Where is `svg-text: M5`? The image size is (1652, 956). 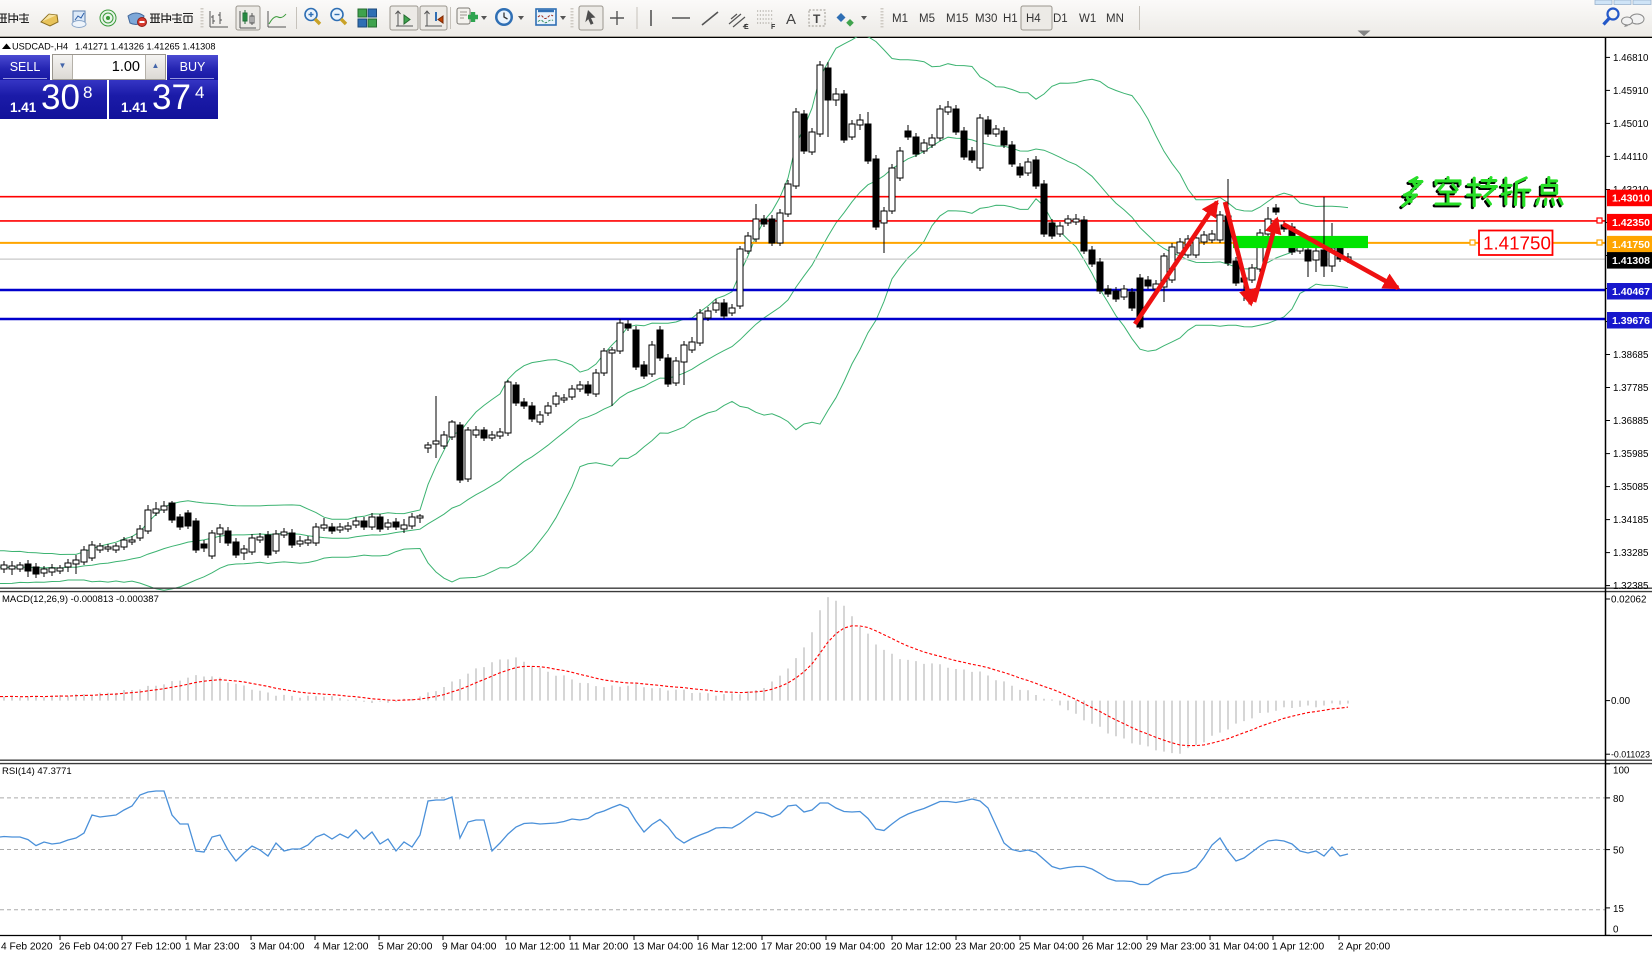 svg-text: M5 is located at coordinates (927, 19).